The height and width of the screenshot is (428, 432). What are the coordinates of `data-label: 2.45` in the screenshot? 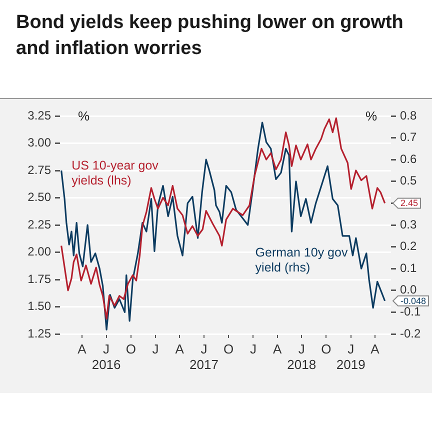 It's located at (409, 203).